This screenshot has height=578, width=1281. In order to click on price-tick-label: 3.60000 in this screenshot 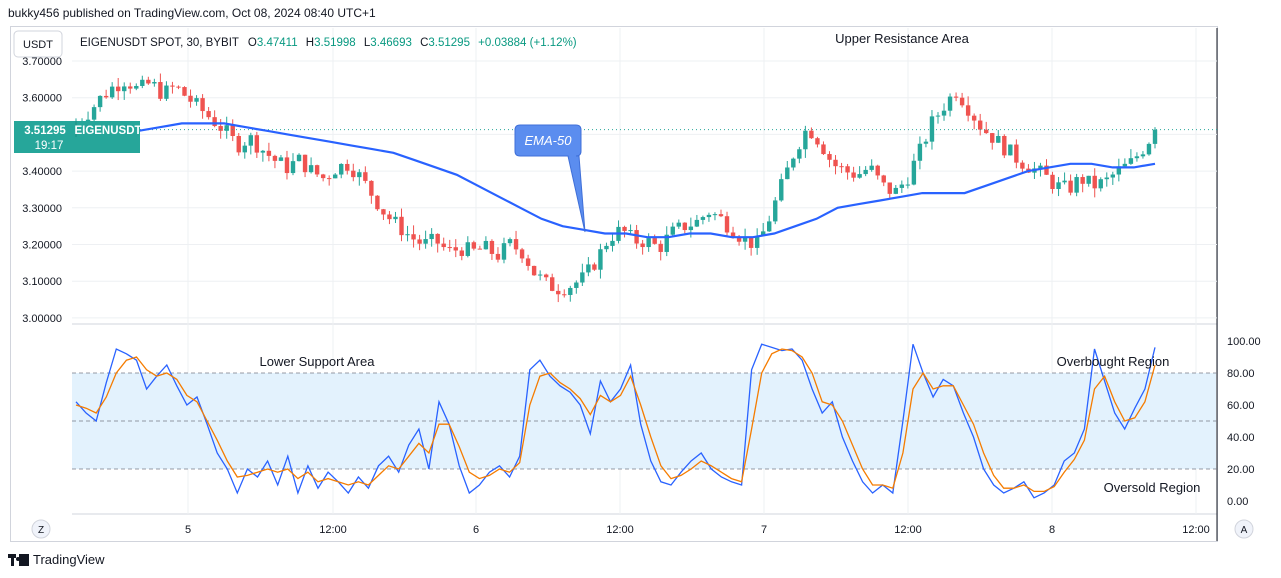, I will do `click(42, 99)`.